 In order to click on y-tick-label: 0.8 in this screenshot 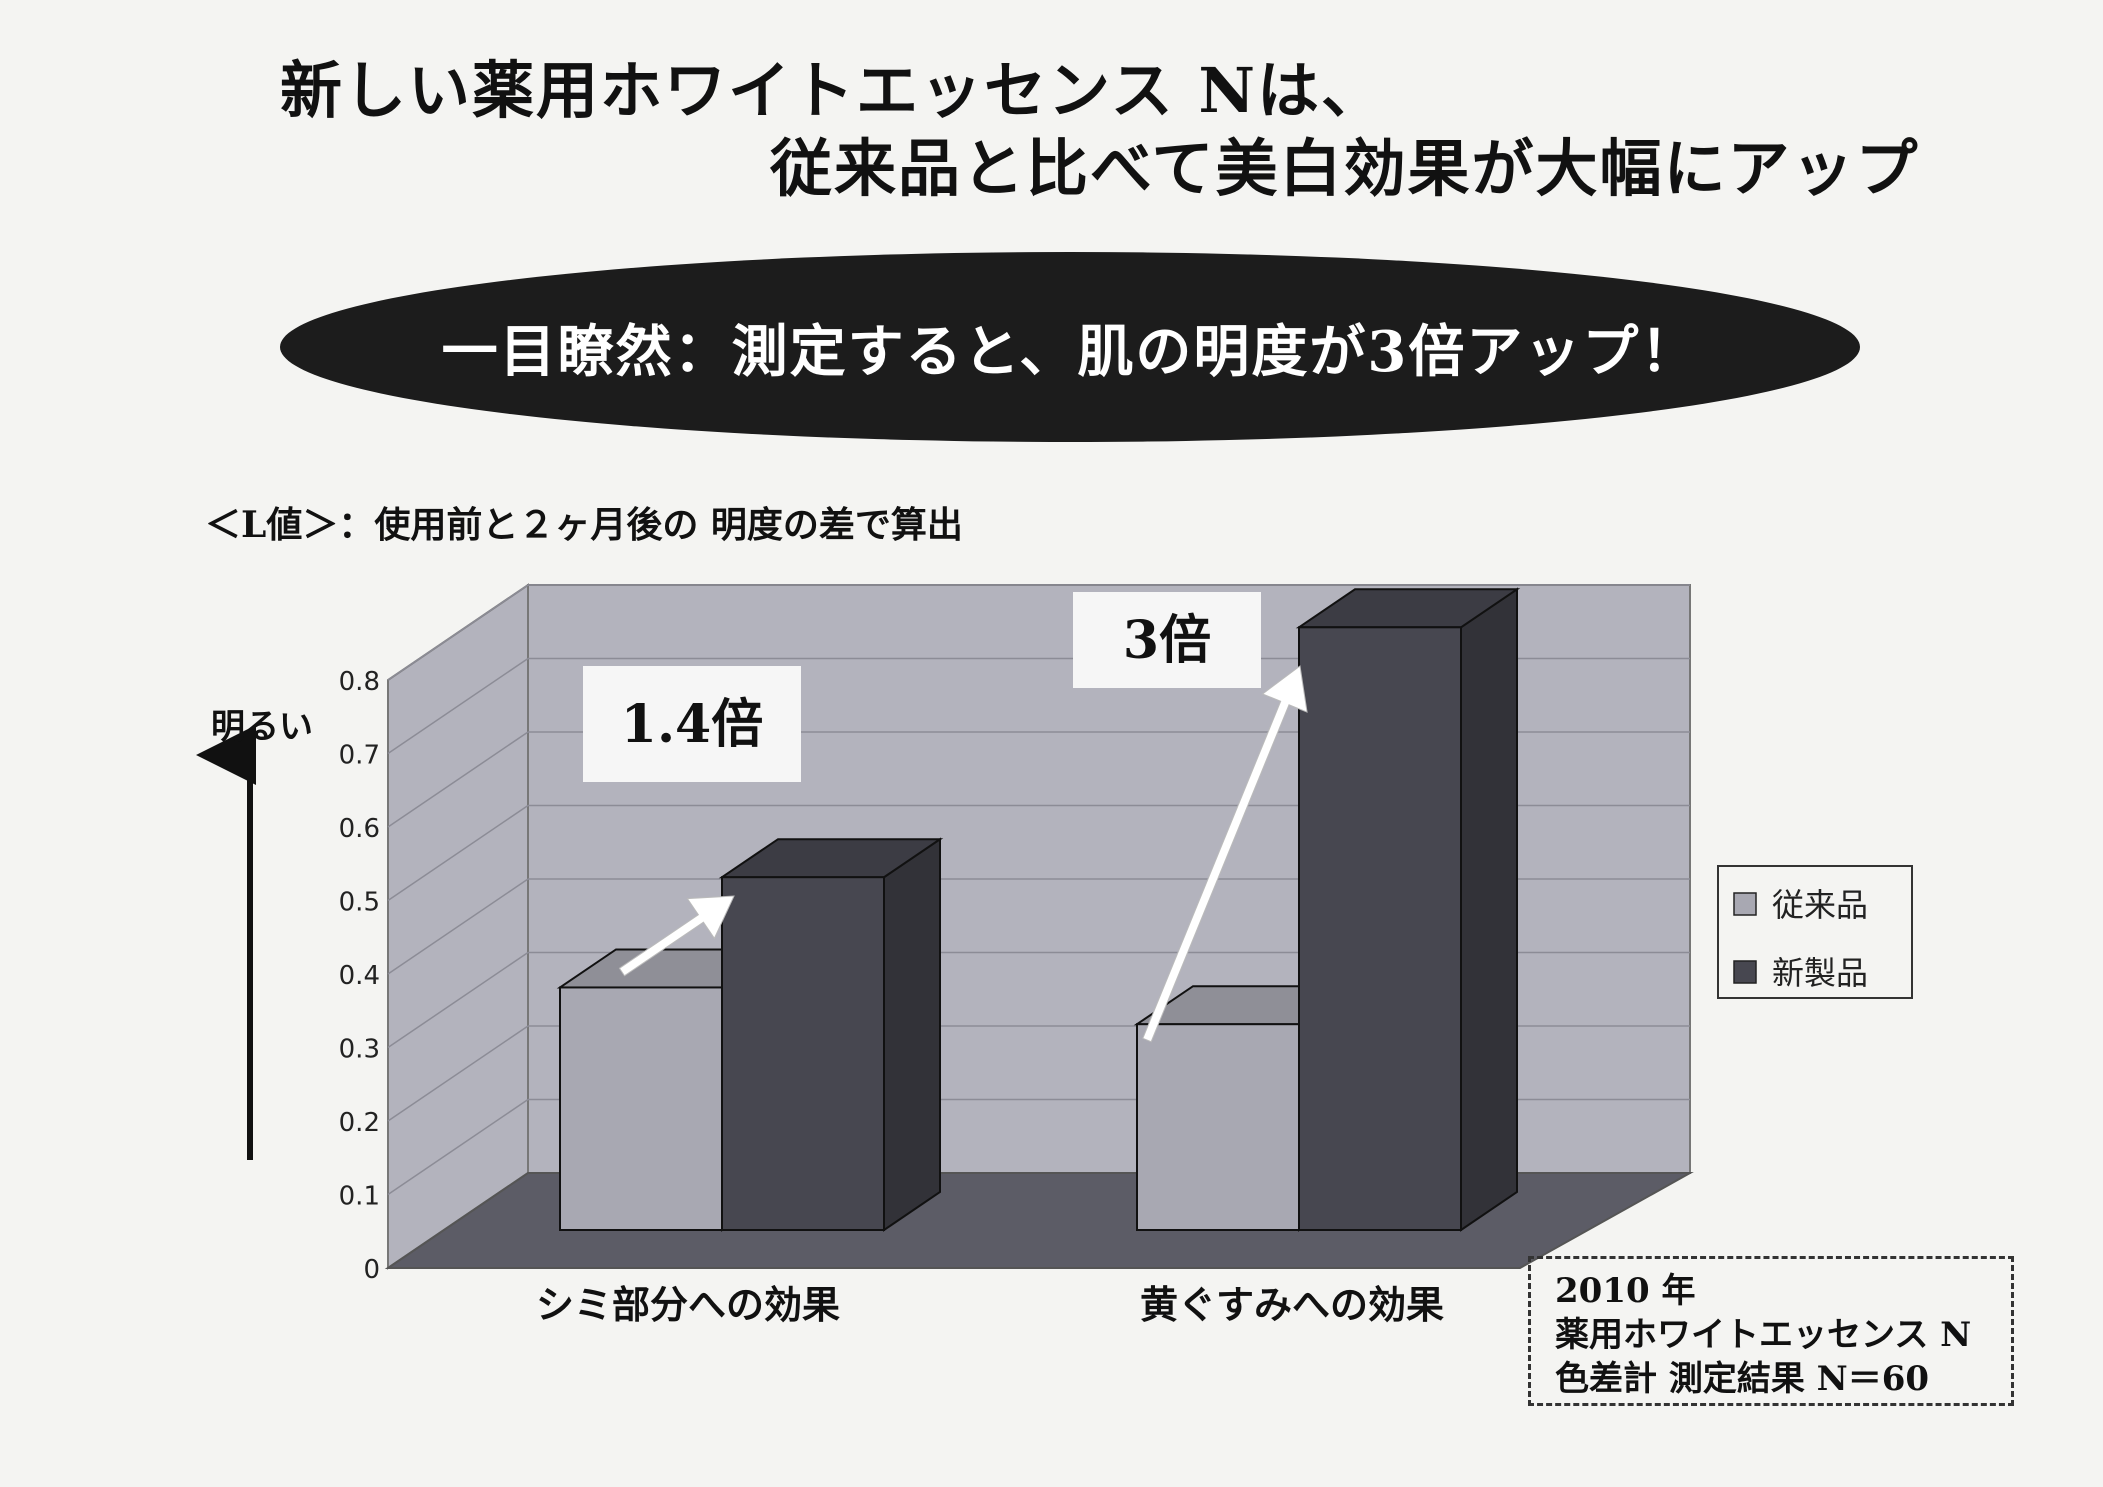, I will do `click(359, 682)`.